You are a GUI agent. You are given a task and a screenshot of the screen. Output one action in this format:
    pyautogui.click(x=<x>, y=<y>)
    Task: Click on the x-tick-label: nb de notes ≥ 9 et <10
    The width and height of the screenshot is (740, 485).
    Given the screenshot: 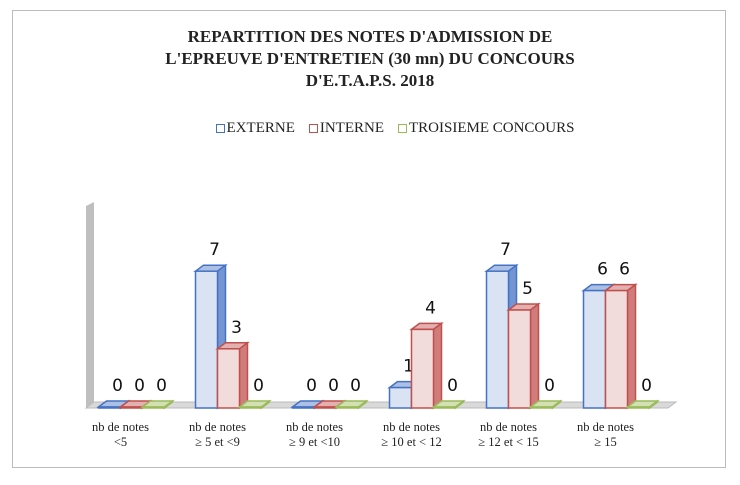 What is the action you would take?
    pyautogui.click(x=314, y=434)
    